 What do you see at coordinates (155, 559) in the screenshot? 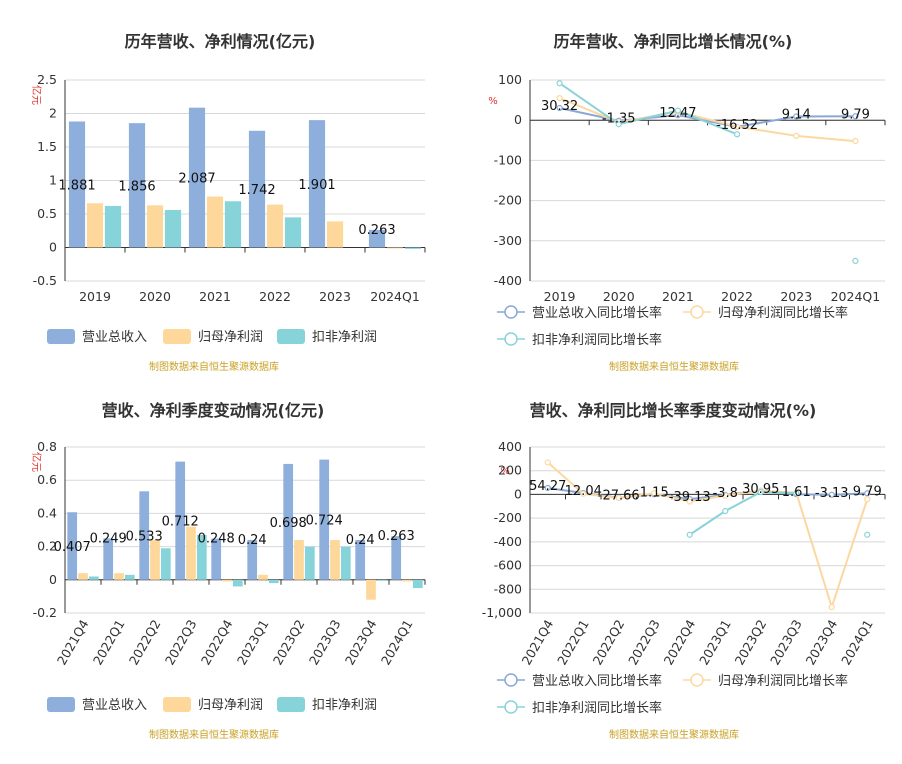
I see `bar-2022Q2-s1` at bounding box center [155, 559].